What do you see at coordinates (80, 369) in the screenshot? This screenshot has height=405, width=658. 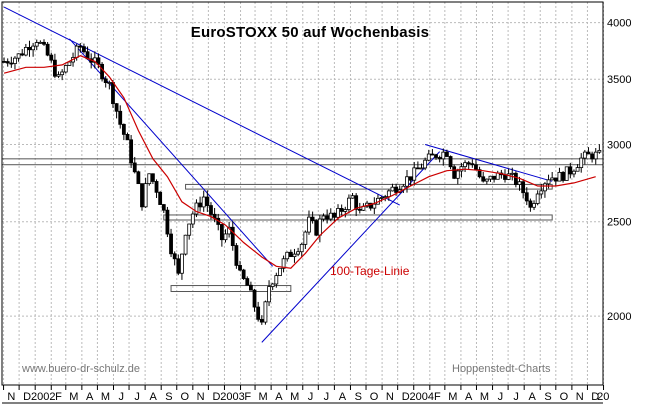 I see `footer-left: www.buero-dr-schulz.de` at bounding box center [80, 369].